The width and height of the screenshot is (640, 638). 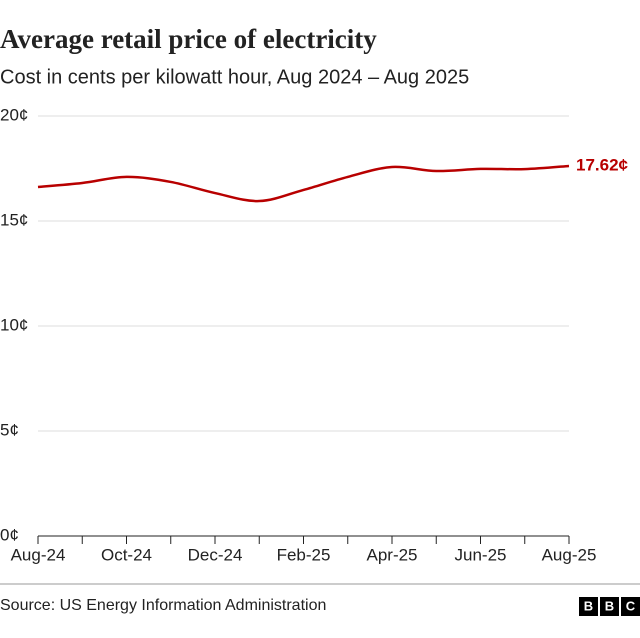 What do you see at coordinates (14, 324) in the screenshot?
I see `y-tick-label: 10¢` at bounding box center [14, 324].